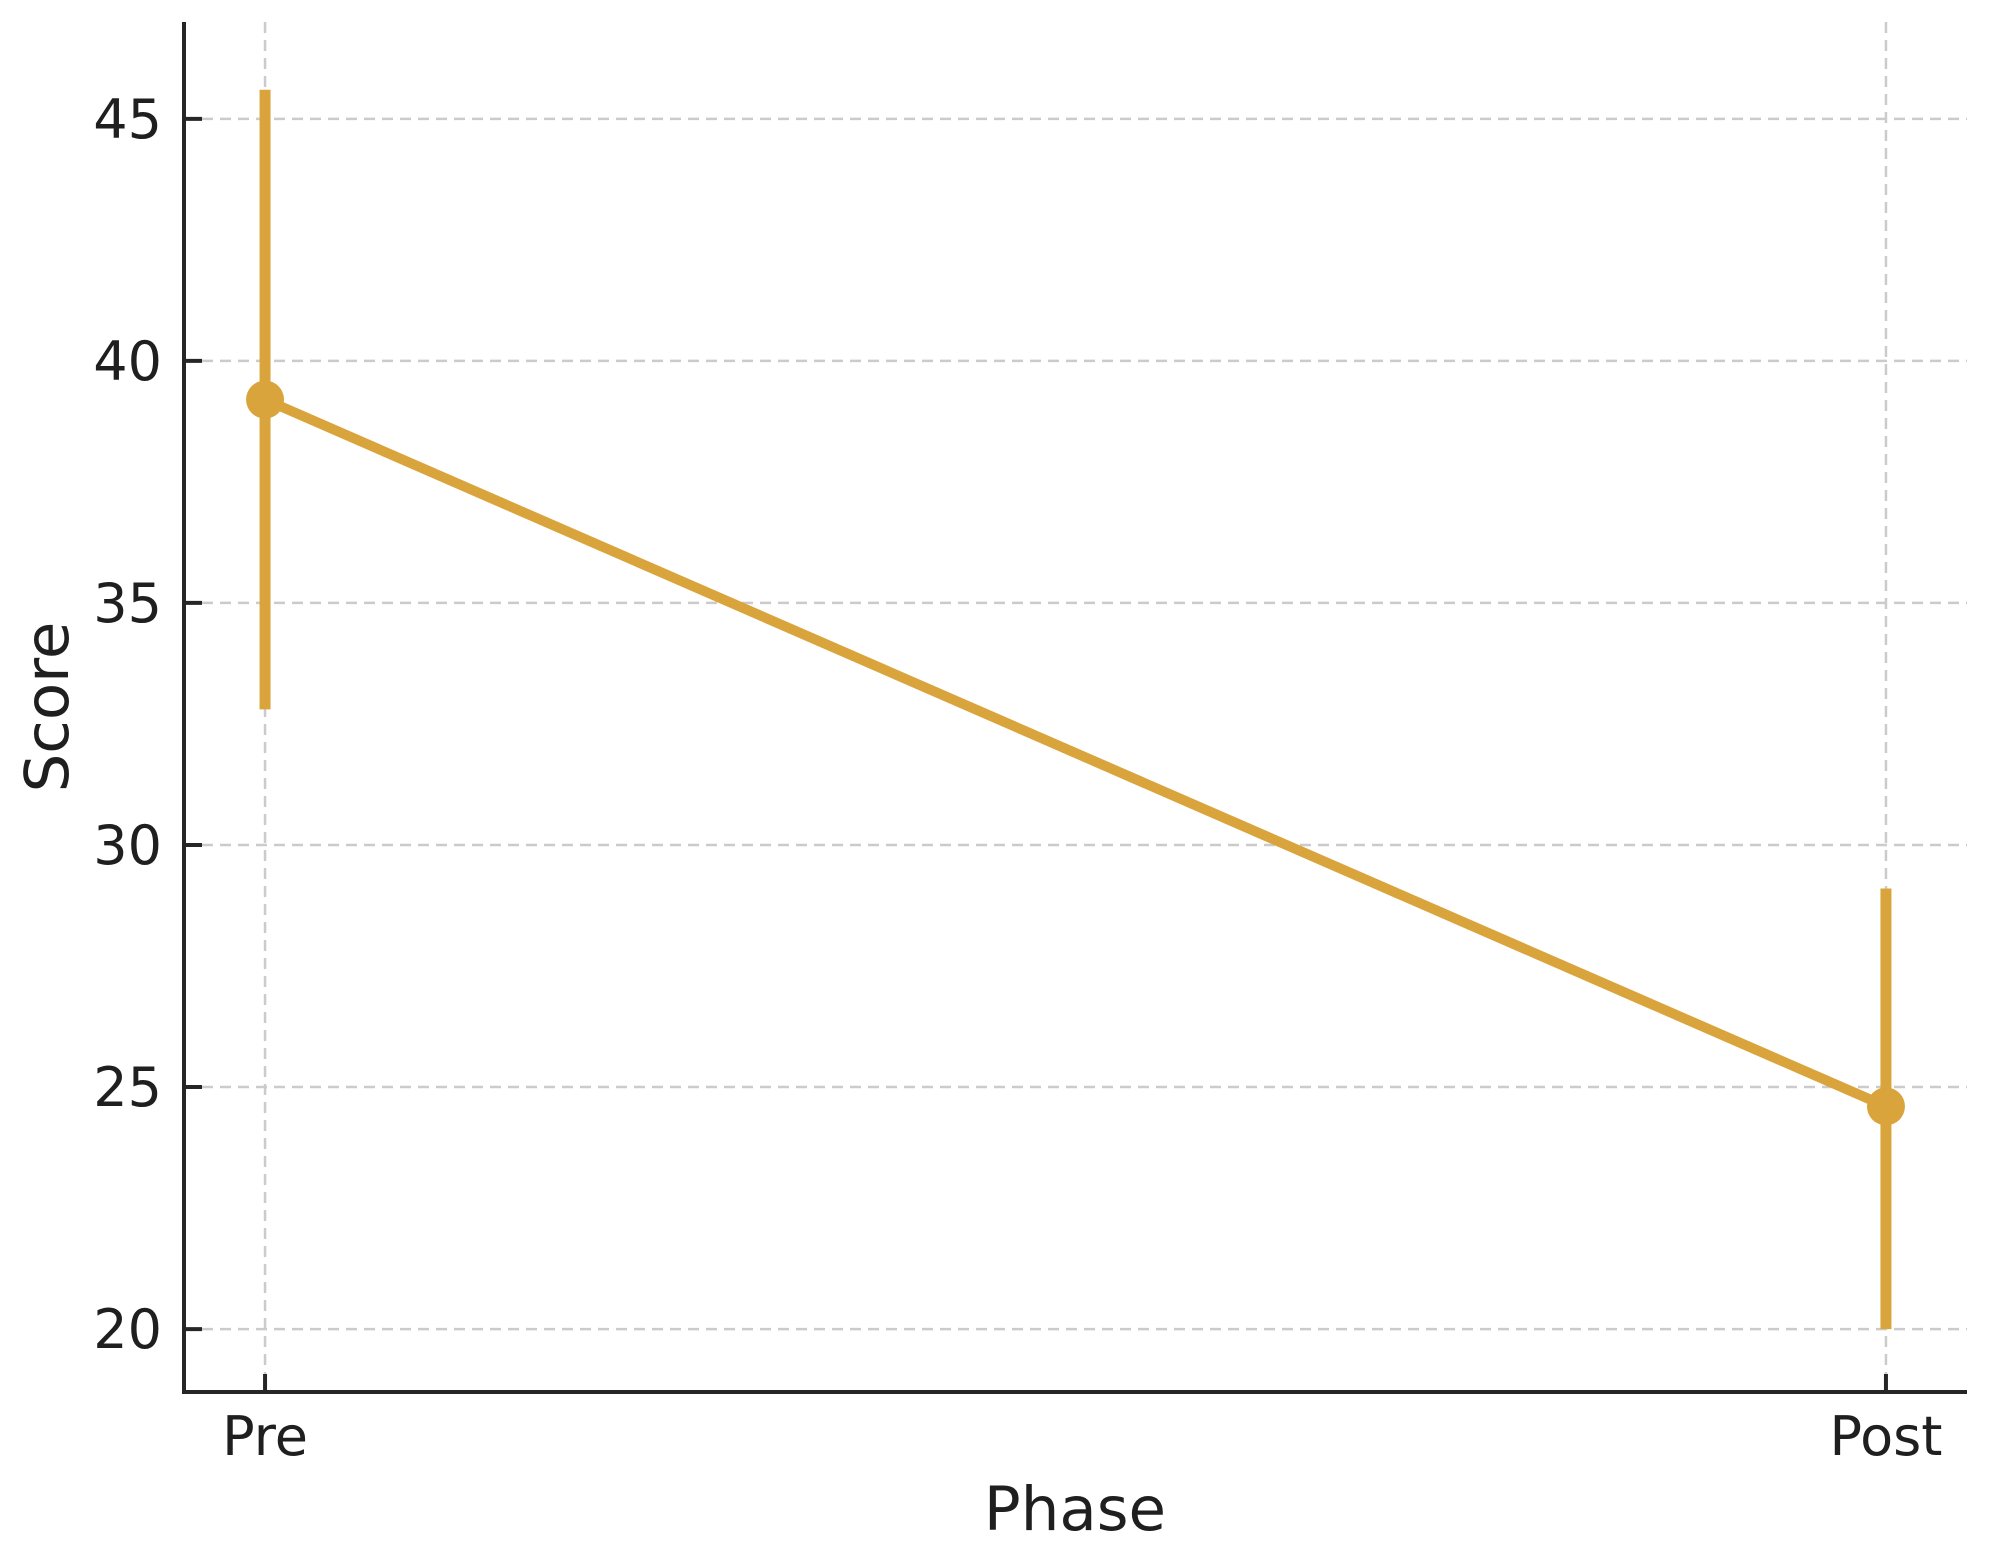  Describe the element at coordinates (127, 845) in the screenshot. I see `y-tick-label: 30` at that location.